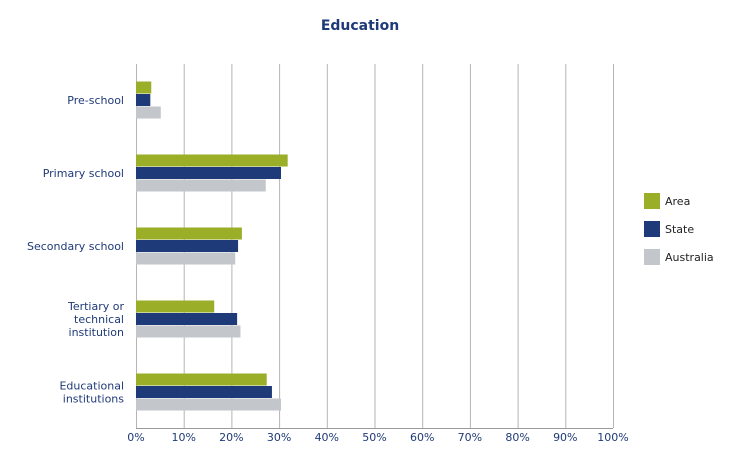 This screenshot has height=462, width=745. What do you see at coordinates (360, 26) in the screenshot?
I see `chart-title: Education` at bounding box center [360, 26].